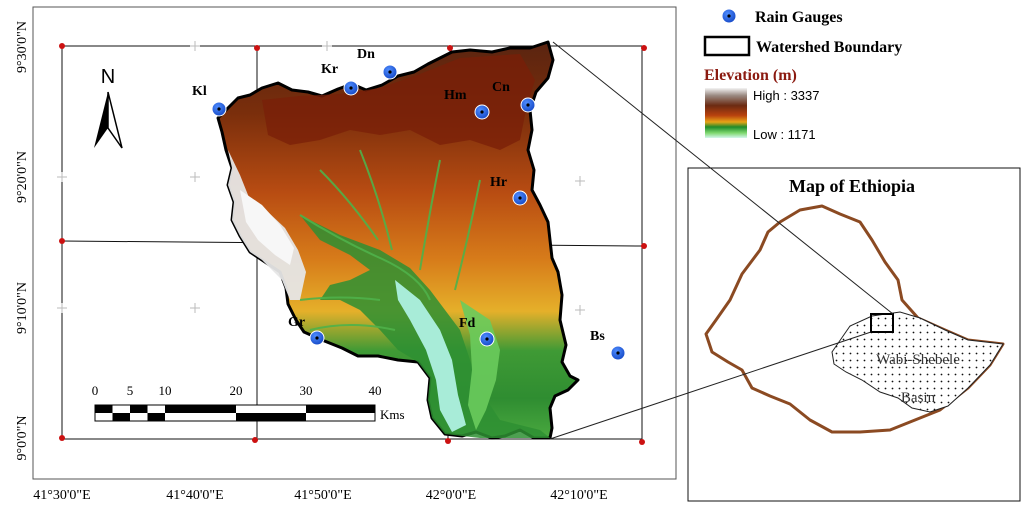 Image resolution: width=1024 pixels, height=515 pixels. I want to click on gauge-label-hr: Hr, so click(498, 182).